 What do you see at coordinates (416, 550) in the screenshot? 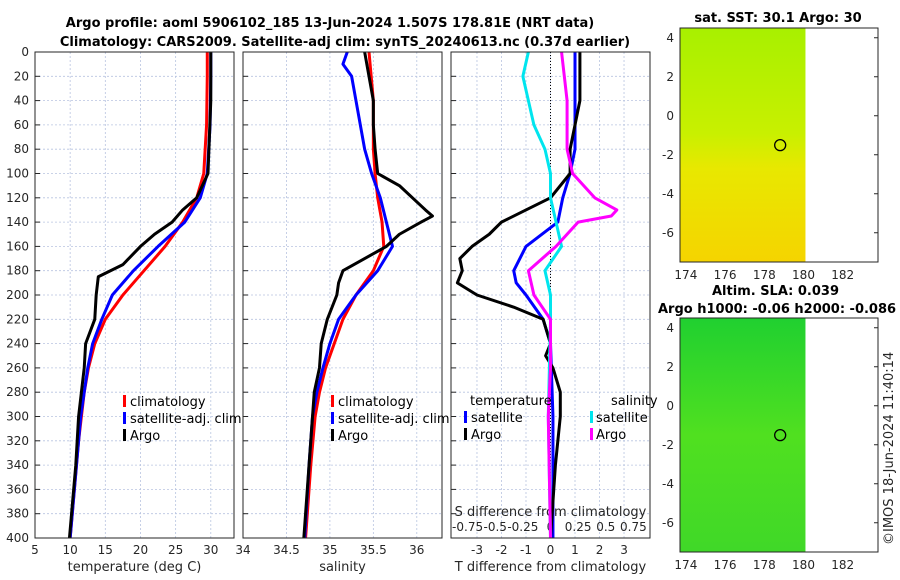
I see `xtick-label: 36` at bounding box center [416, 550].